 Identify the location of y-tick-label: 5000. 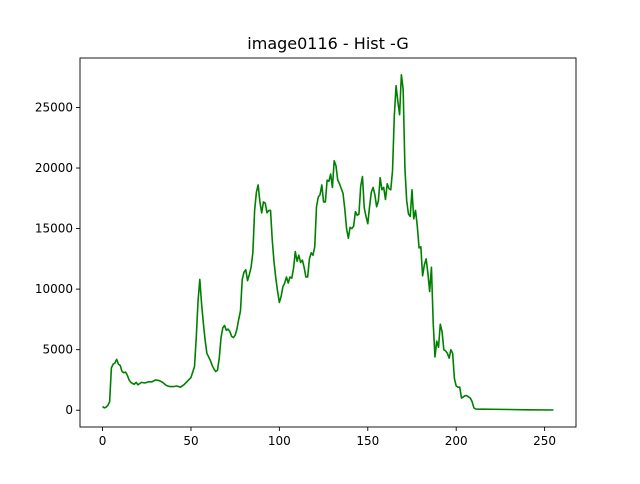
(57, 350).